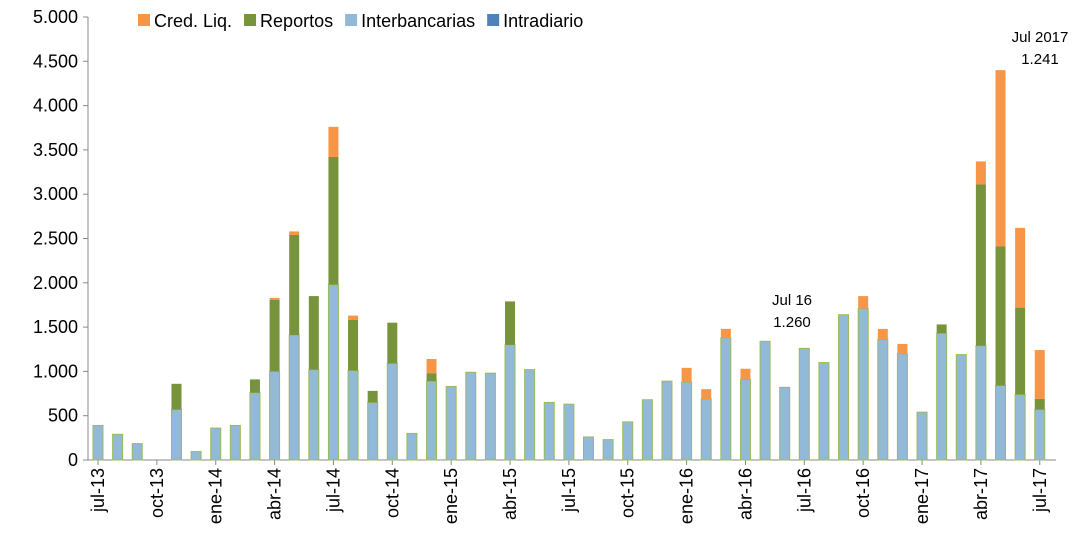 This screenshot has height=533, width=1076. What do you see at coordinates (792, 300) in the screenshot?
I see `annotation: Jul 16` at bounding box center [792, 300].